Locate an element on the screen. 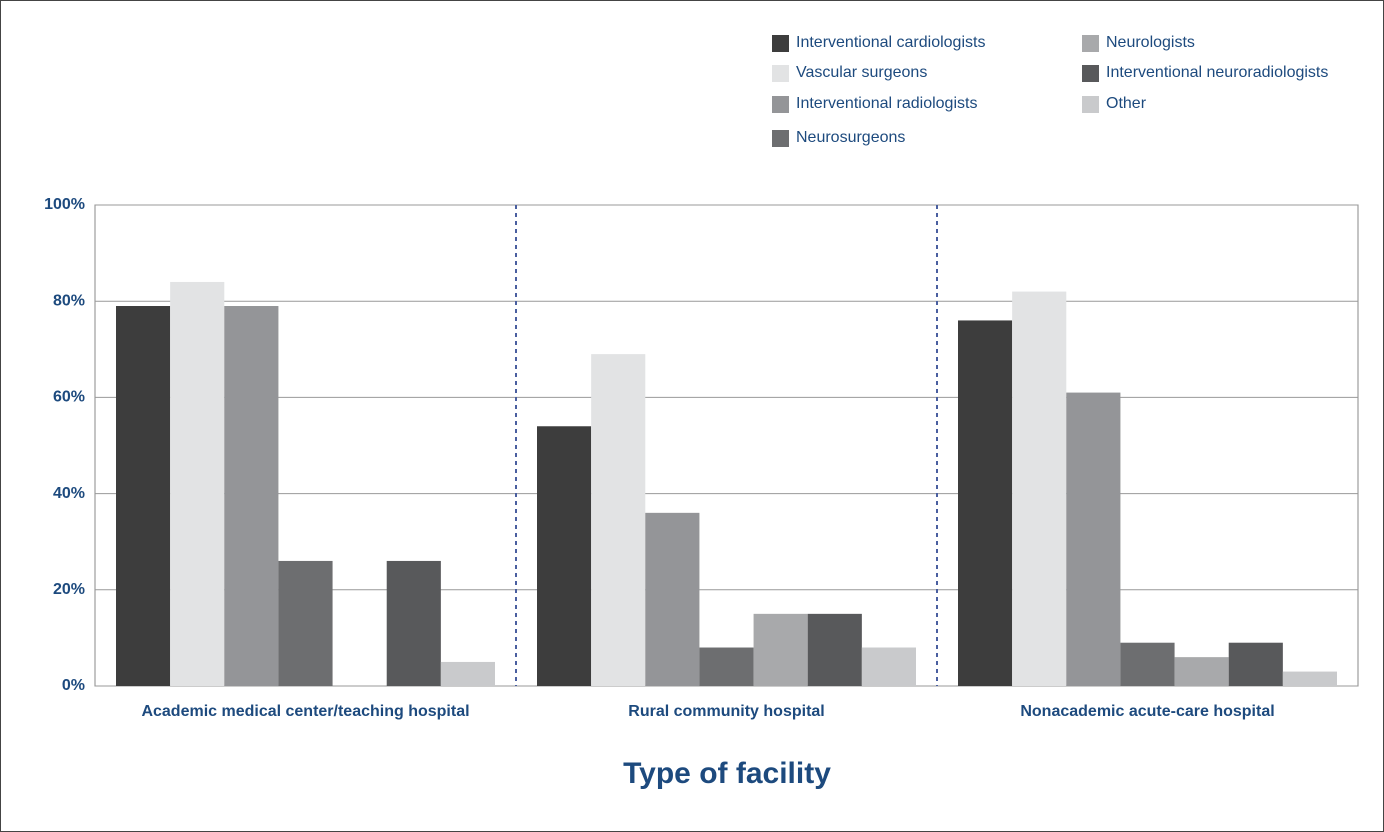  y-tick-label: 60% is located at coordinates (69, 397).